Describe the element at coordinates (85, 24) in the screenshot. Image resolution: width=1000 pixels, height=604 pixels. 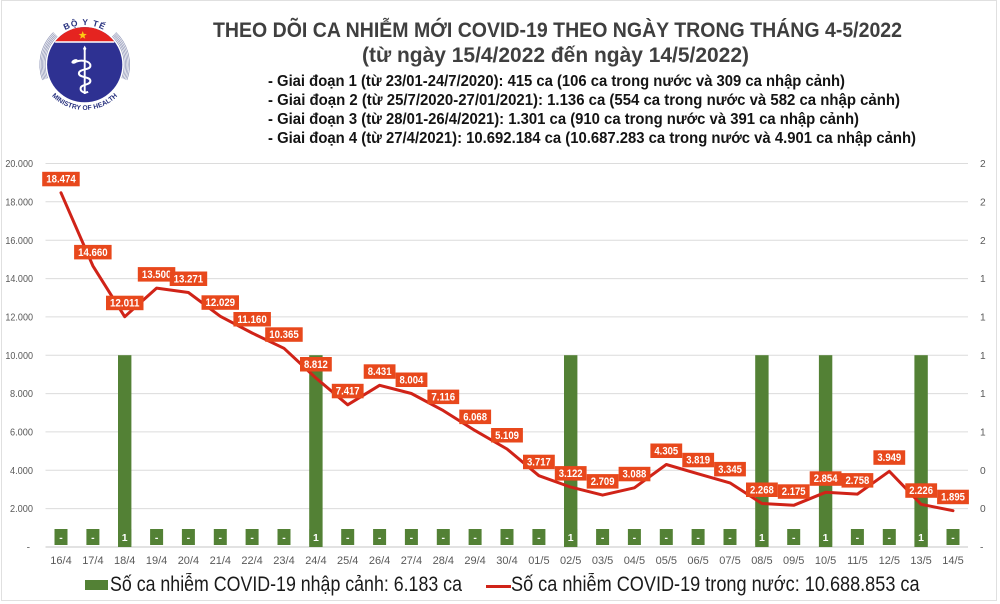
I see `svg-text: BỘ Y TẾ` at that location.